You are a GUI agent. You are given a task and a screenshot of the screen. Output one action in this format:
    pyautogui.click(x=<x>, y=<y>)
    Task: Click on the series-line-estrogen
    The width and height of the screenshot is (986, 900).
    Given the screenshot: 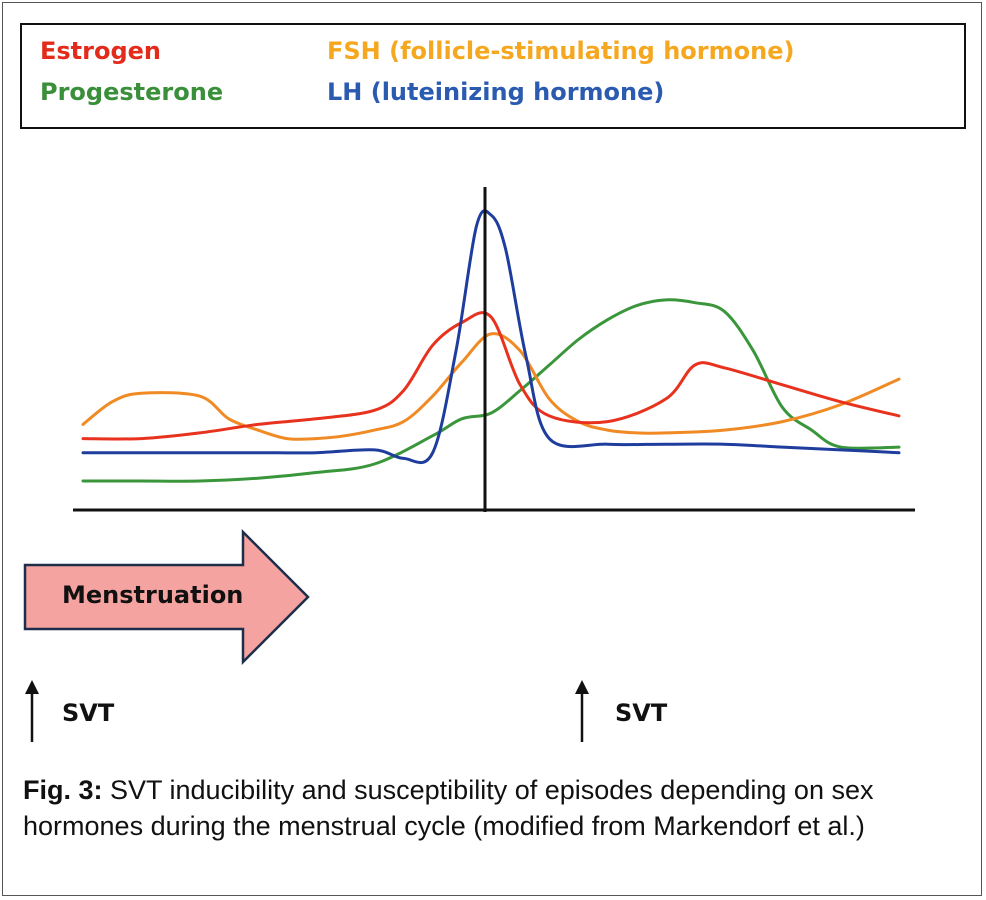 What is the action you would take?
    pyautogui.click(x=491, y=376)
    